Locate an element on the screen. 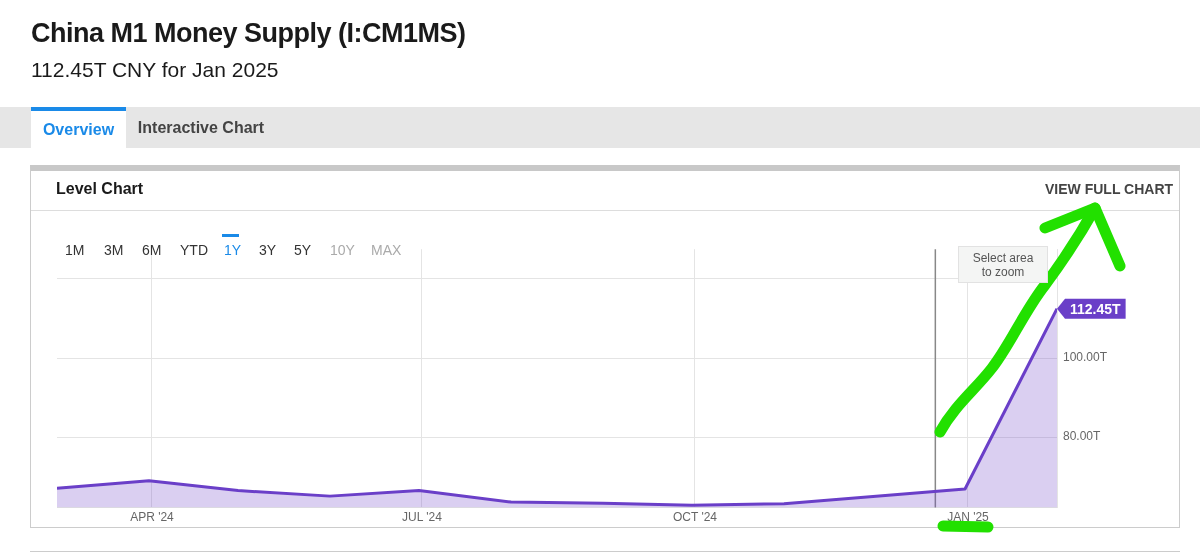  y-tick-label: 80.00T is located at coordinates (1082, 436).